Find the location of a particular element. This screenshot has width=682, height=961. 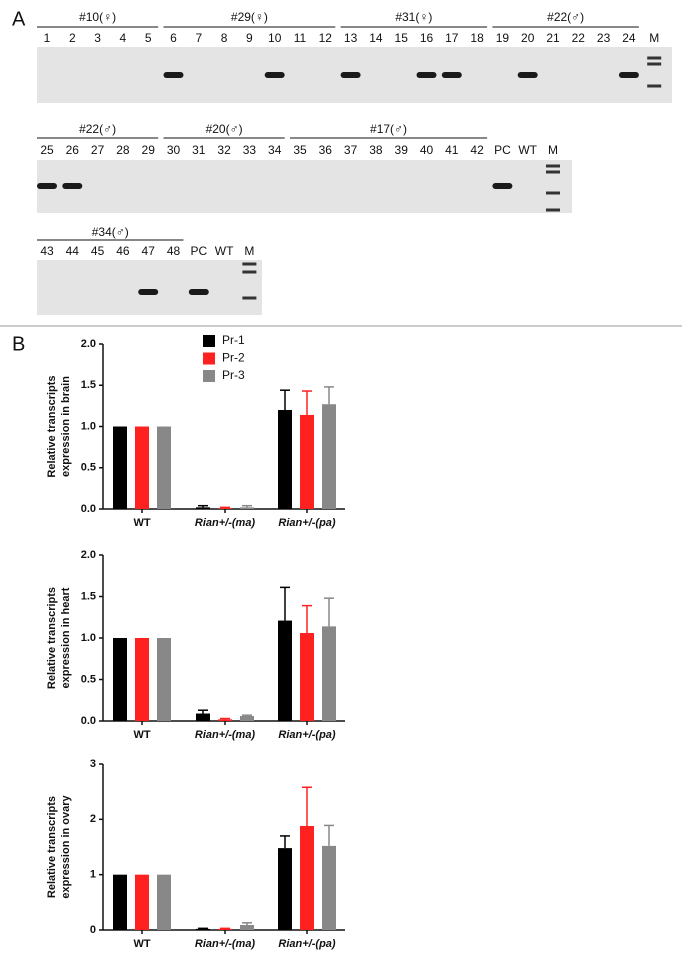

lane-label: 2 is located at coordinates (72, 38).